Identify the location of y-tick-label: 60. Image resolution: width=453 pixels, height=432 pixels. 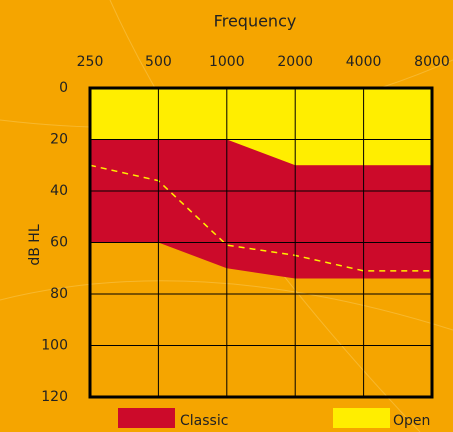
(59, 243).